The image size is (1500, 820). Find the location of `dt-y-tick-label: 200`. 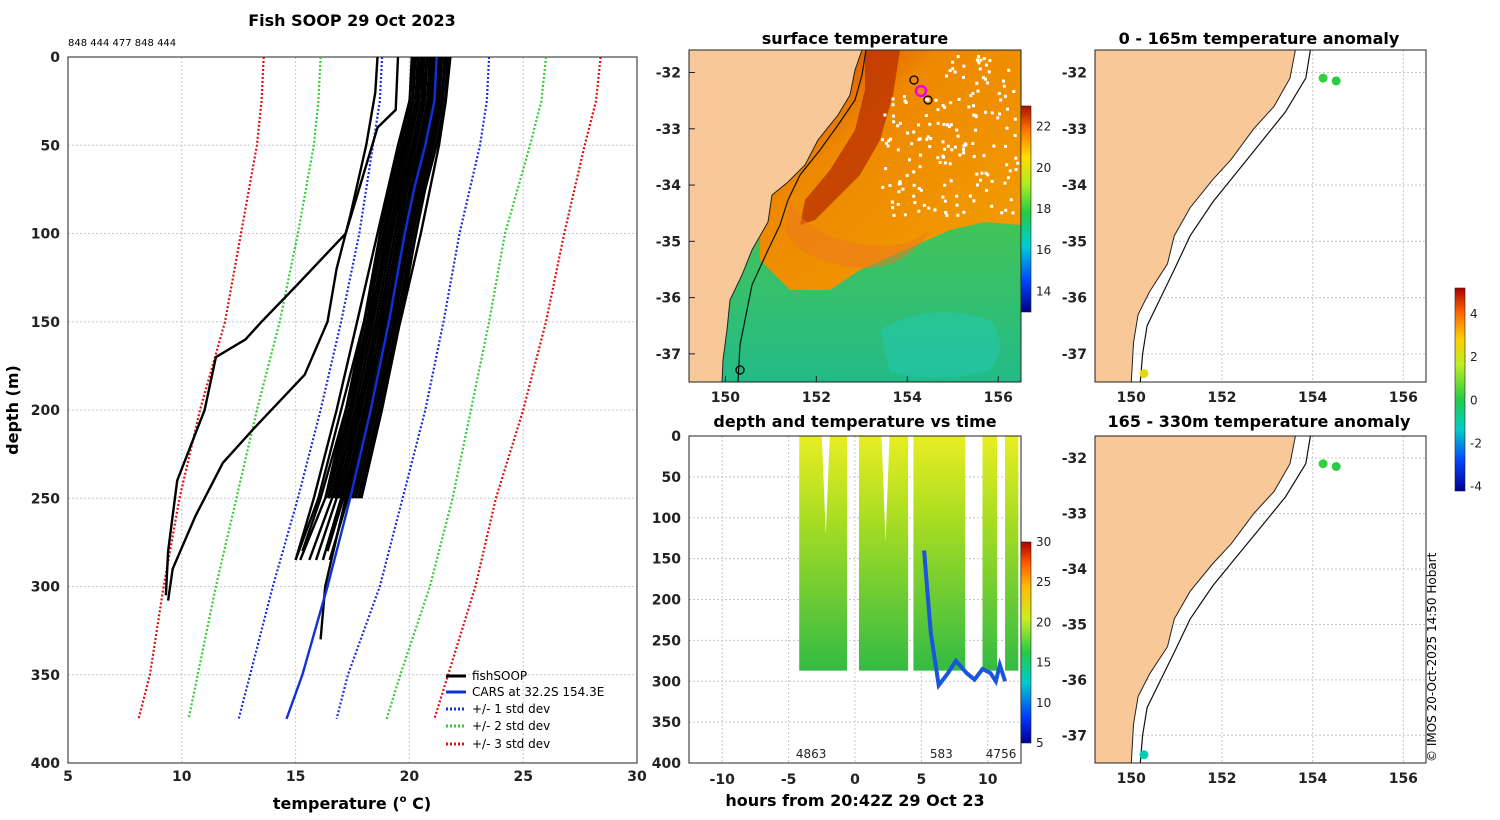

dt-y-tick-label: 200 is located at coordinates (666, 601).